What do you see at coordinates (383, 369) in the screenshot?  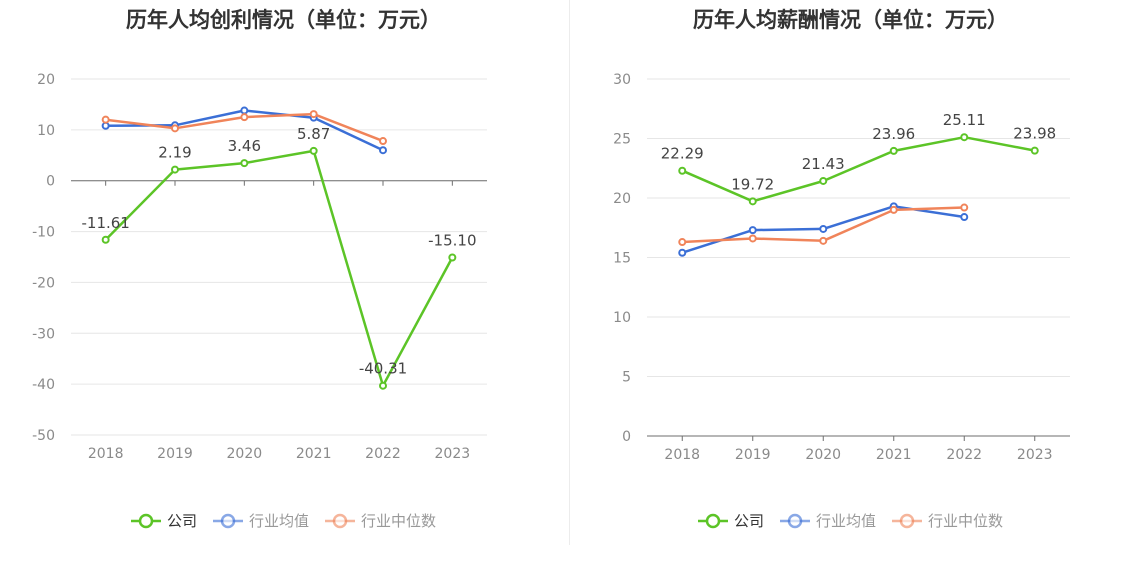 I see `data-label: -40.31` at bounding box center [383, 369].